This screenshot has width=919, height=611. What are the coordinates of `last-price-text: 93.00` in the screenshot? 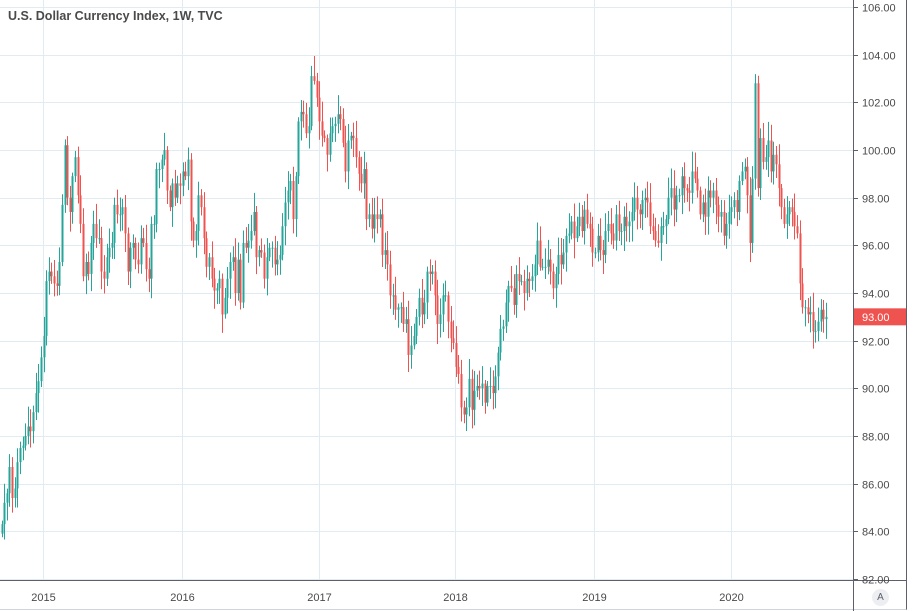 It's located at (876, 318).